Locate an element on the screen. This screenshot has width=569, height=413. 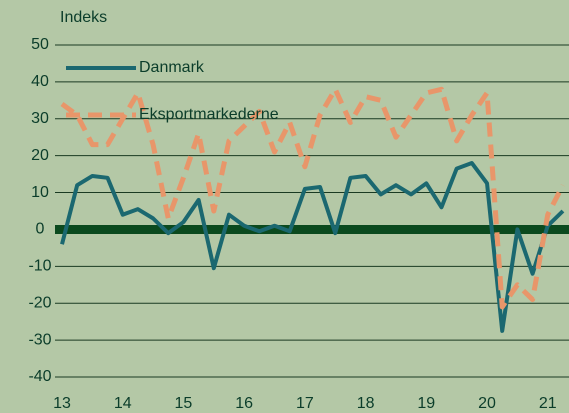
x-tick-label: 14 is located at coordinates (123, 403).